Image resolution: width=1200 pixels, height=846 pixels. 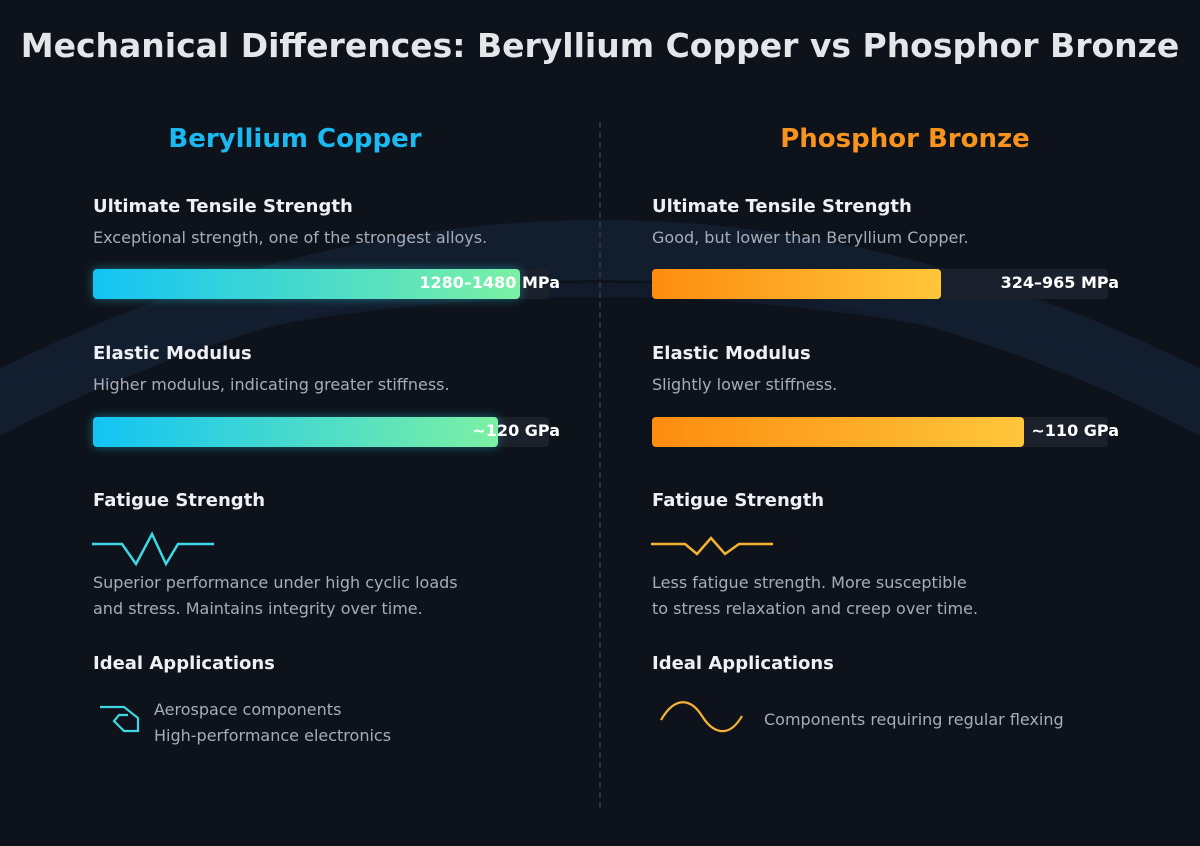 What do you see at coordinates (745, 384) in the screenshot?
I see `description: Slightly lower stiffness.` at bounding box center [745, 384].